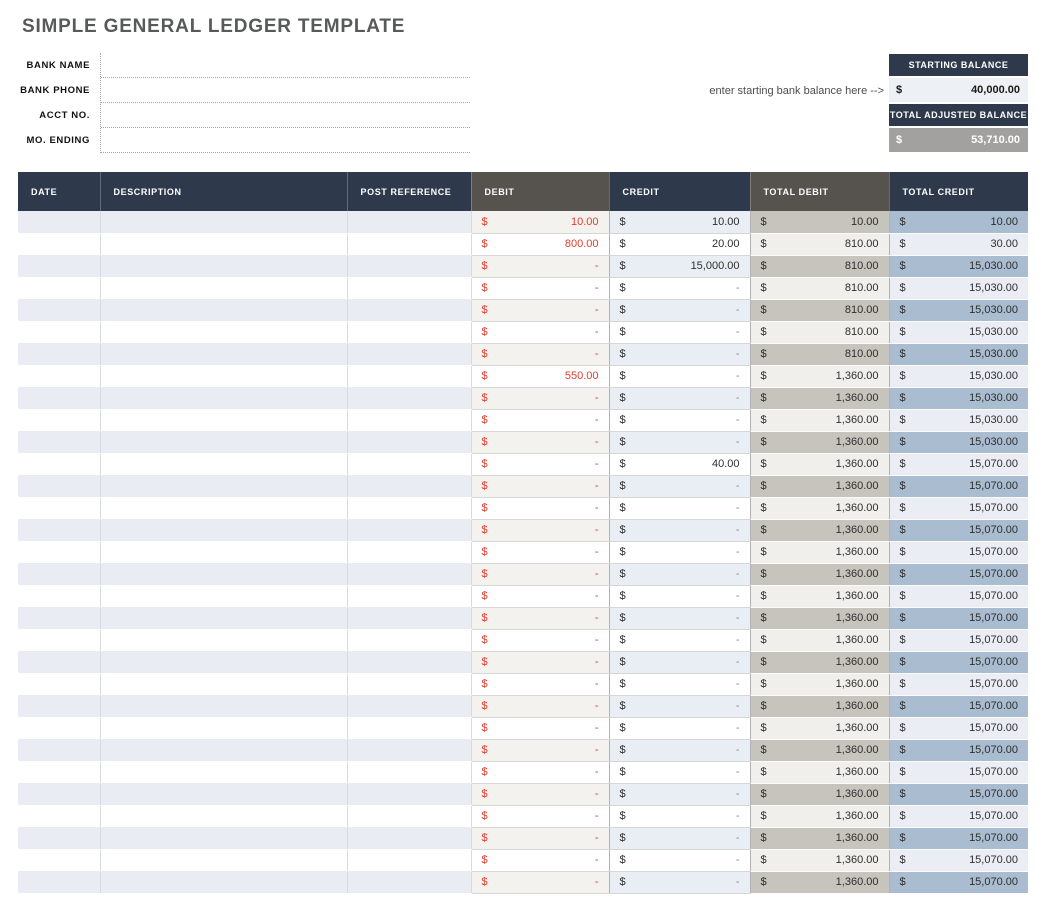  I want to click on cell-debit: $800.00, so click(539, 244).